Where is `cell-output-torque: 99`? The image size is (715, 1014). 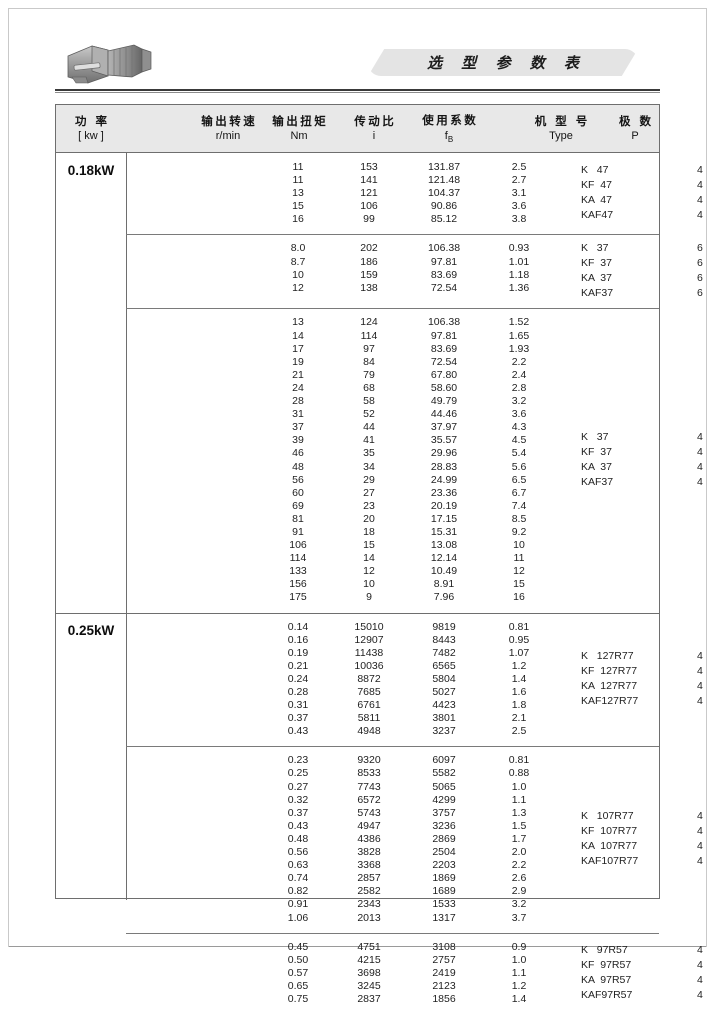
cell-output-torque: 99 is located at coordinates (369, 219).